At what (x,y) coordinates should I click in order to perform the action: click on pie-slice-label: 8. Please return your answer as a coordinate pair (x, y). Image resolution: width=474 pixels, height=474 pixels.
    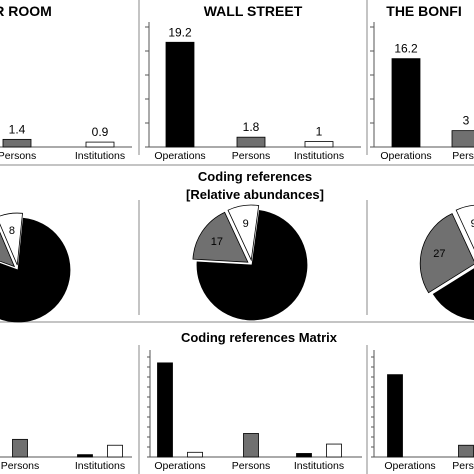
    Looking at the image, I should click on (12, 231).